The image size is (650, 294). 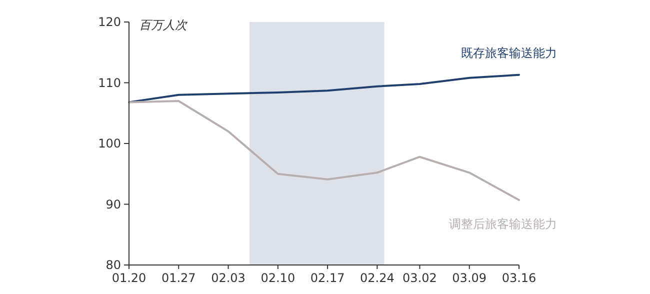 What do you see at coordinates (469, 278) in the screenshot?
I see `x-tick-label: 03.09` at bounding box center [469, 278].